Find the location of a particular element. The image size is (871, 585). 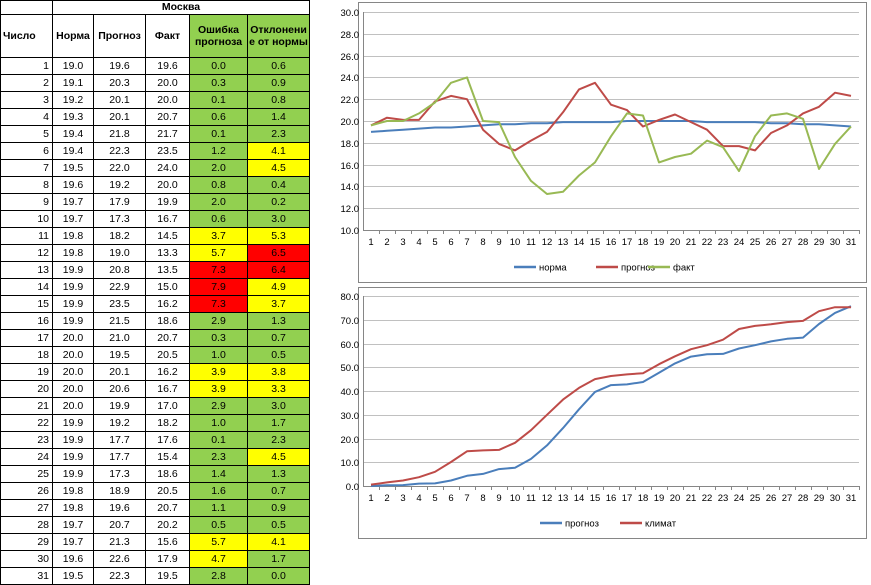

cell-error: 4.7 is located at coordinates (218, 559).